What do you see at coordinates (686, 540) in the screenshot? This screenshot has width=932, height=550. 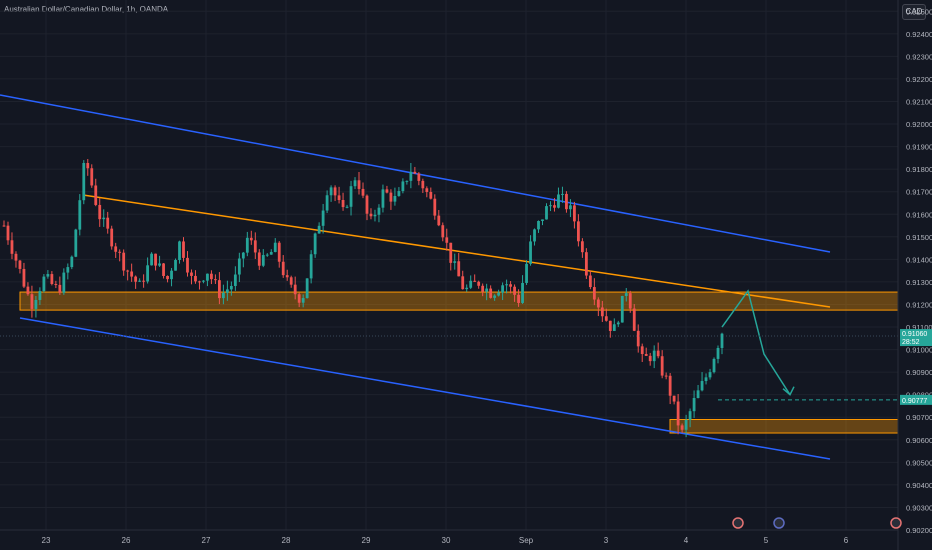 I see `x-tick-label: 4` at bounding box center [686, 540].